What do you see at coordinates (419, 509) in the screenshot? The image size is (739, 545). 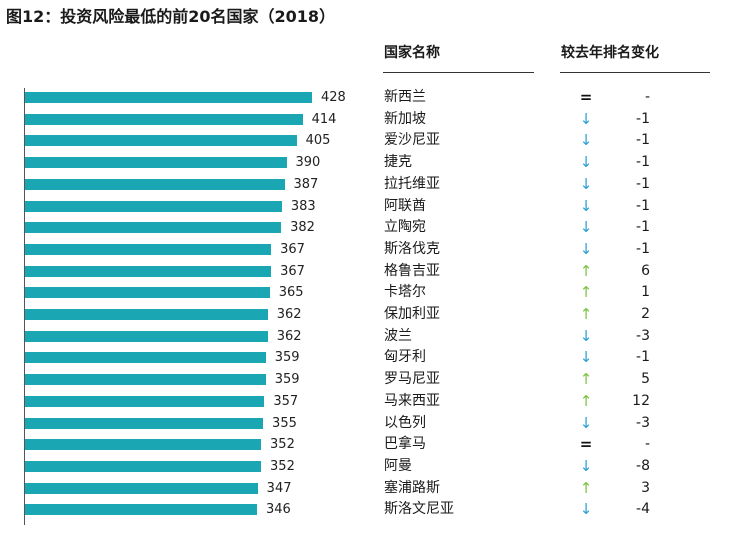 I see `country-label: 斯洛文尼亚` at bounding box center [419, 509].